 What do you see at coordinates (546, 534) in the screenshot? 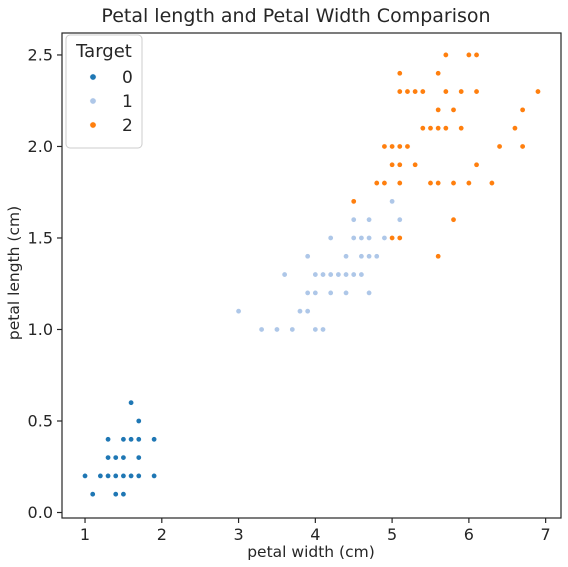
I see `x-tick-label: 7` at bounding box center [546, 534].